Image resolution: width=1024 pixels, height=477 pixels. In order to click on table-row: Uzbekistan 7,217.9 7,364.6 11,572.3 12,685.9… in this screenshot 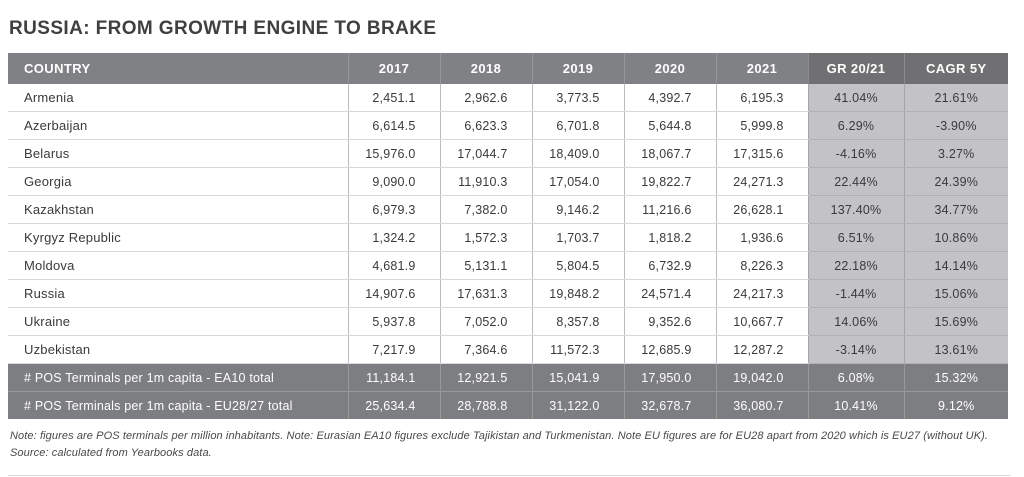, I will do `click(508, 349)`.